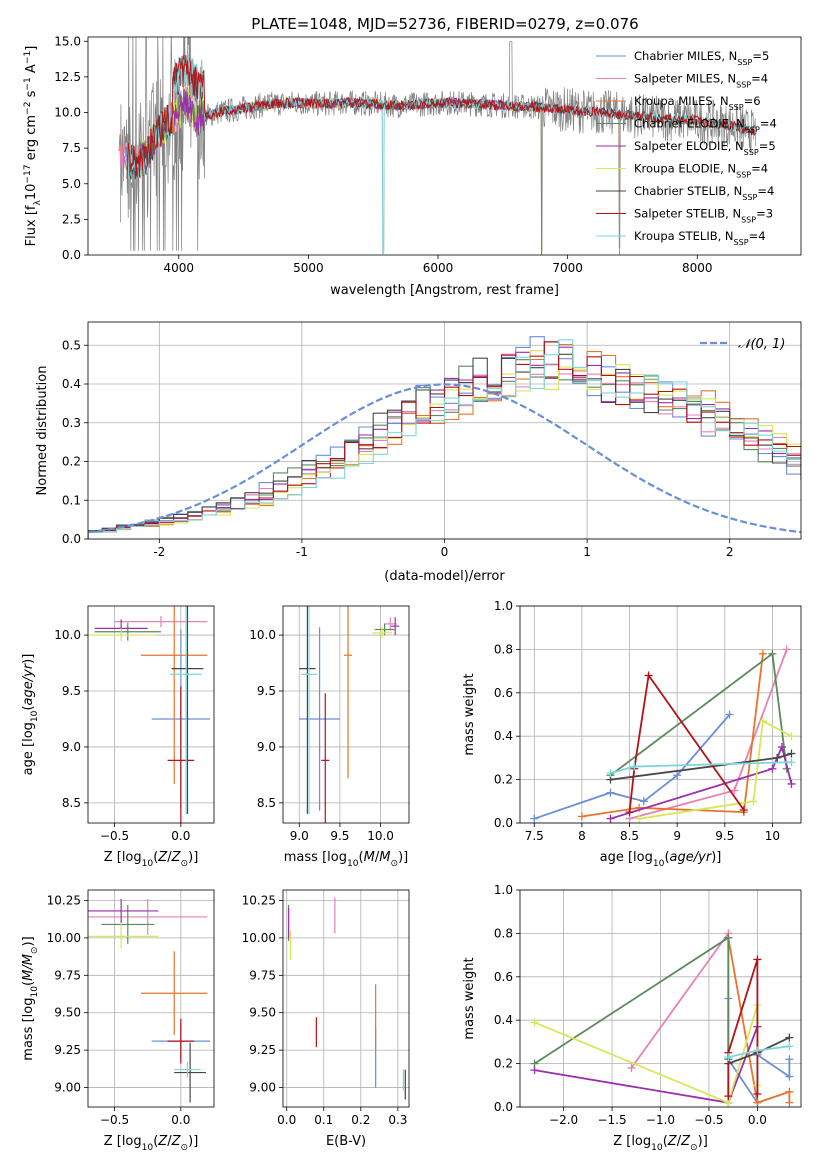 The width and height of the screenshot is (819, 1170). What do you see at coordinates (582, 836) in the screenshot?
I see `x-tick-label: 8` at bounding box center [582, 836].